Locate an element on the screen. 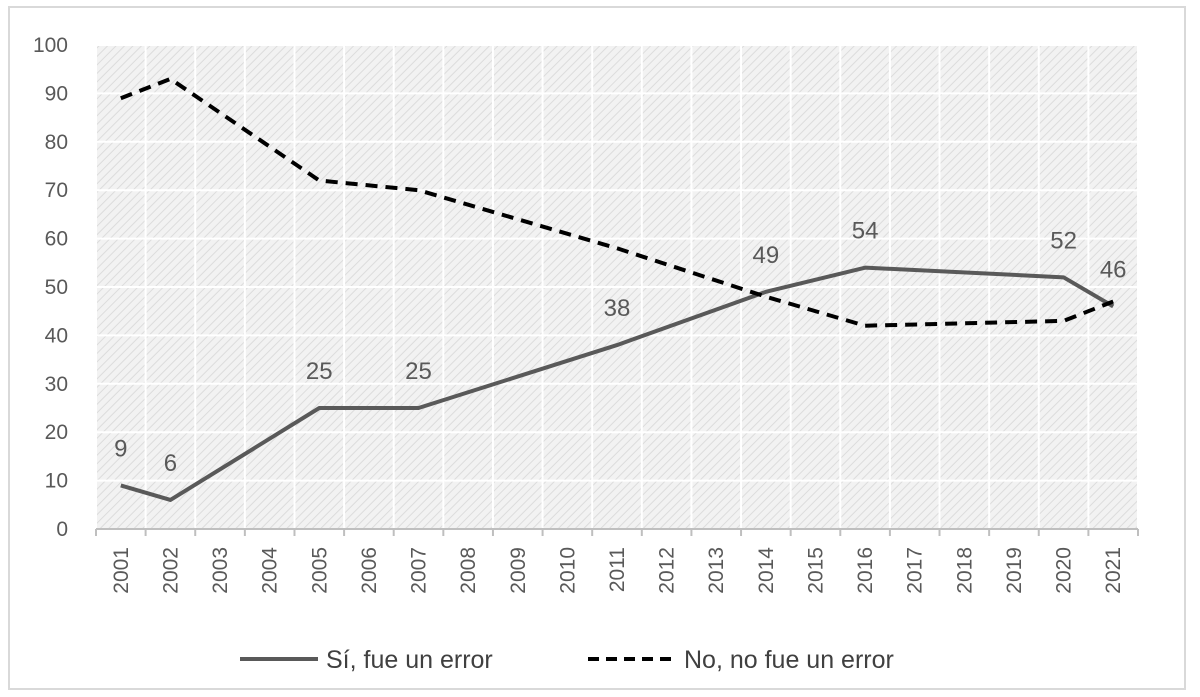 Image resolution: width=1200 pixels, height=697 pixels. x-tick-label: 2013 is located at coordinates (716, 570).